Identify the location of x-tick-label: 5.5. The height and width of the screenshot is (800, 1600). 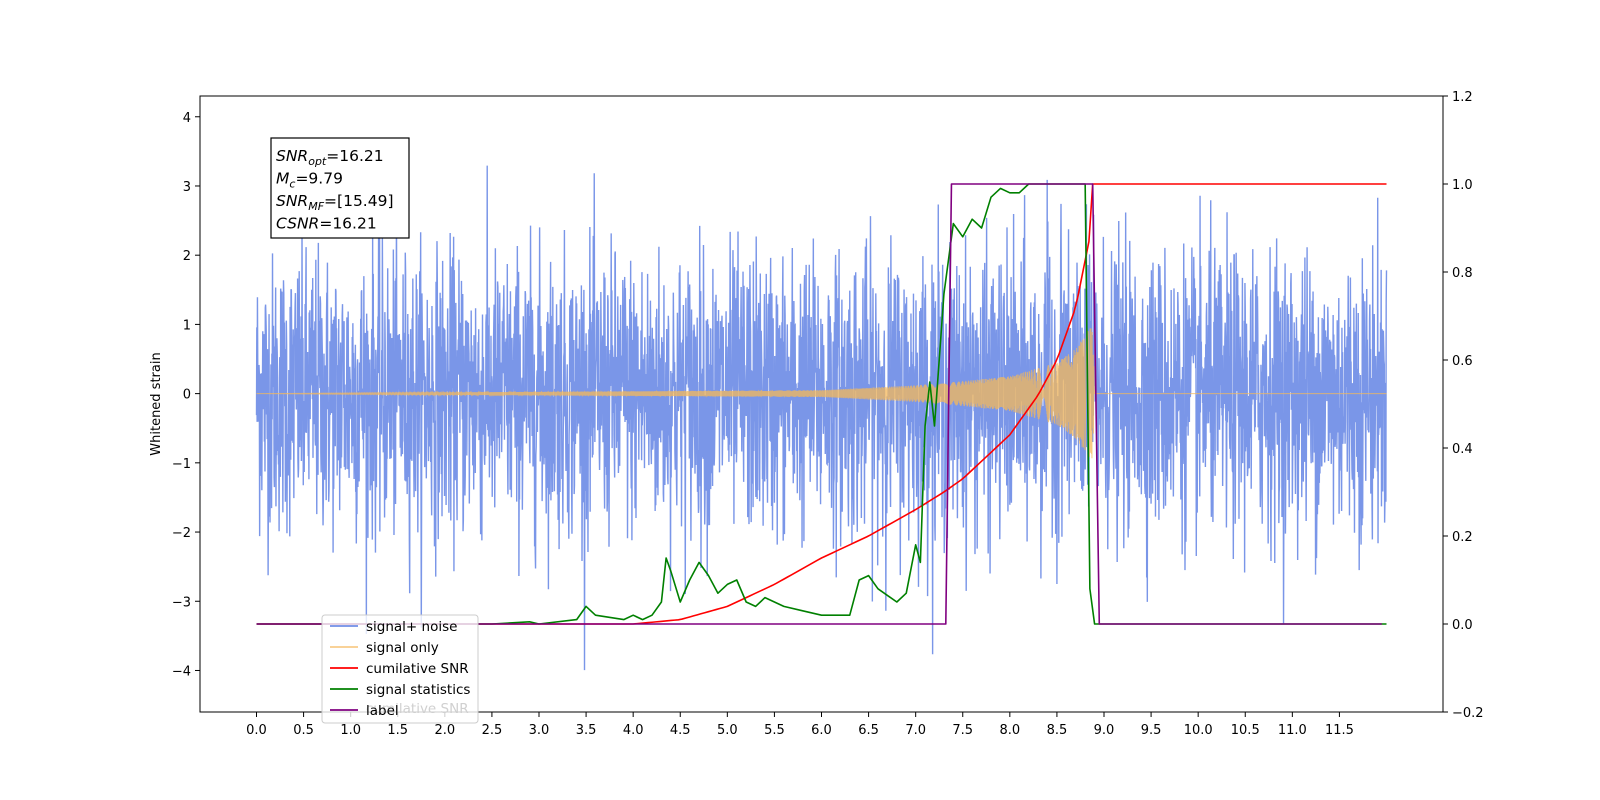
(774, 730).